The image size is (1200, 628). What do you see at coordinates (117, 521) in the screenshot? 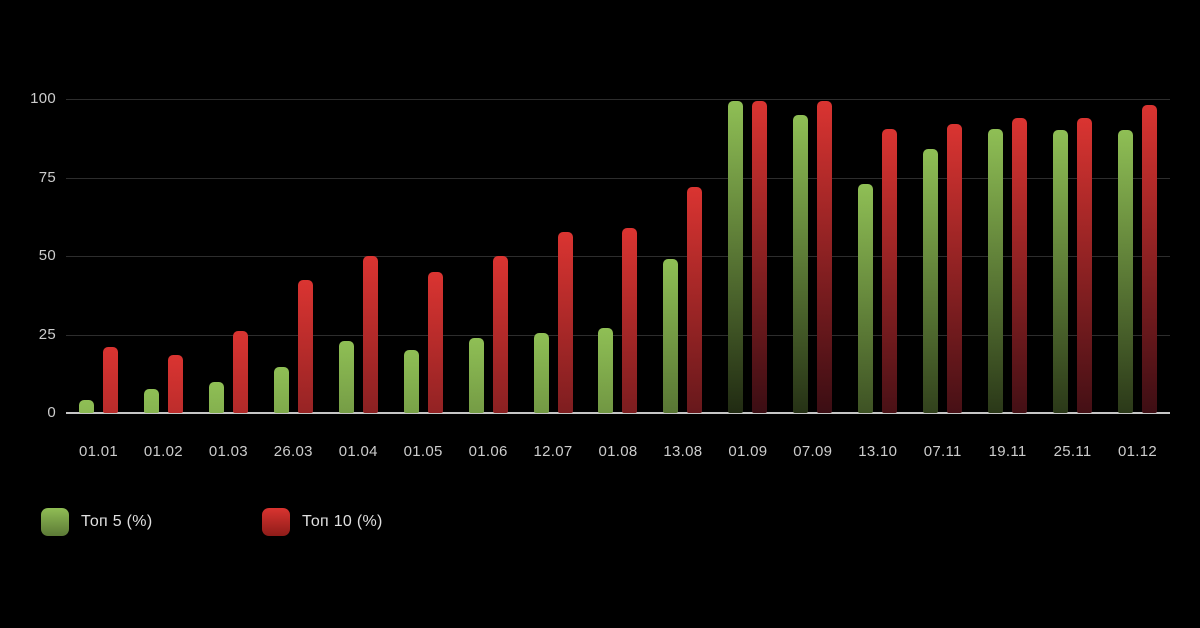
I see `legend-label-top5: Топ 5 (%)` at bounding box center [117, 521].